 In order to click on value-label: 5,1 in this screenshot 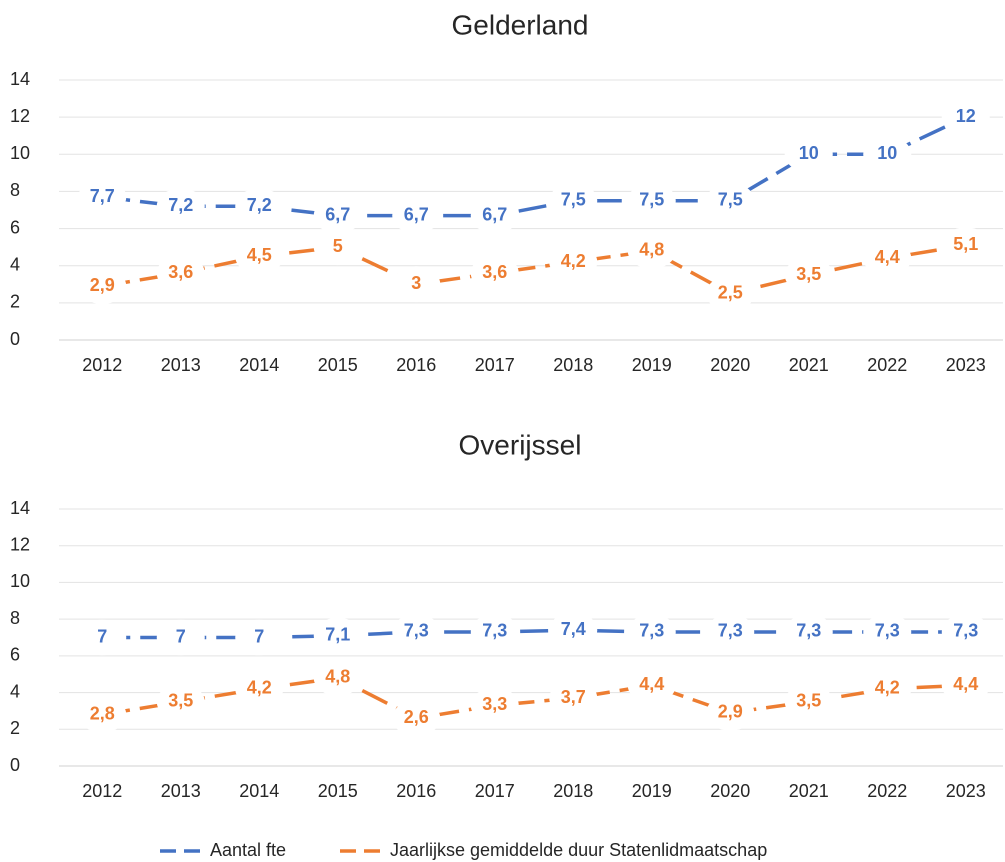, I will do `click(965, 244)`.